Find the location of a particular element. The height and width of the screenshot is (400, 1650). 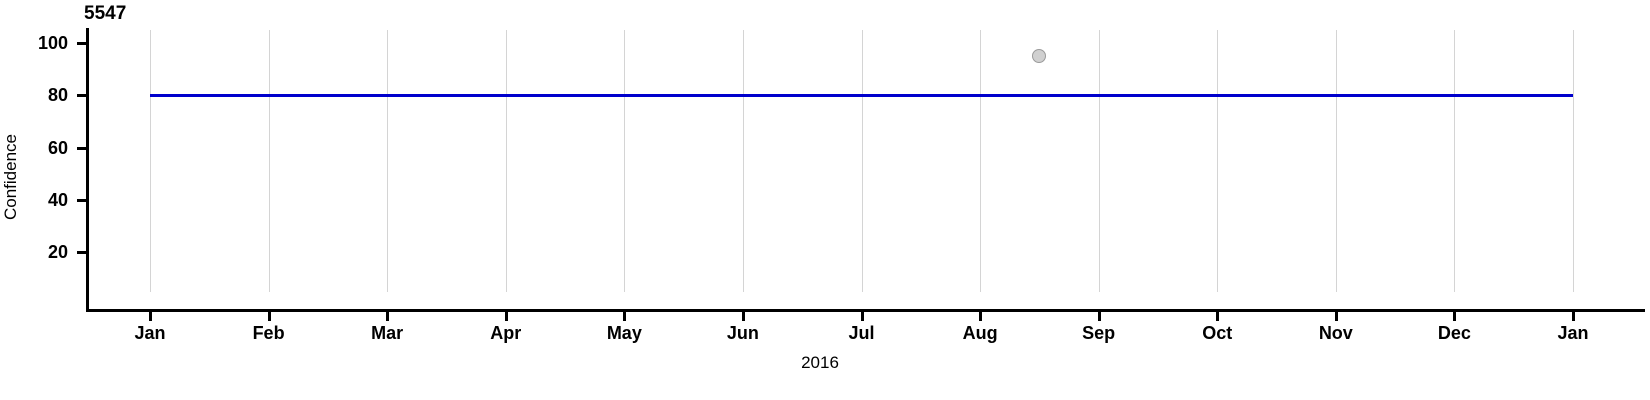

x-tick-label: Aug is located at coordinates (980, 333).